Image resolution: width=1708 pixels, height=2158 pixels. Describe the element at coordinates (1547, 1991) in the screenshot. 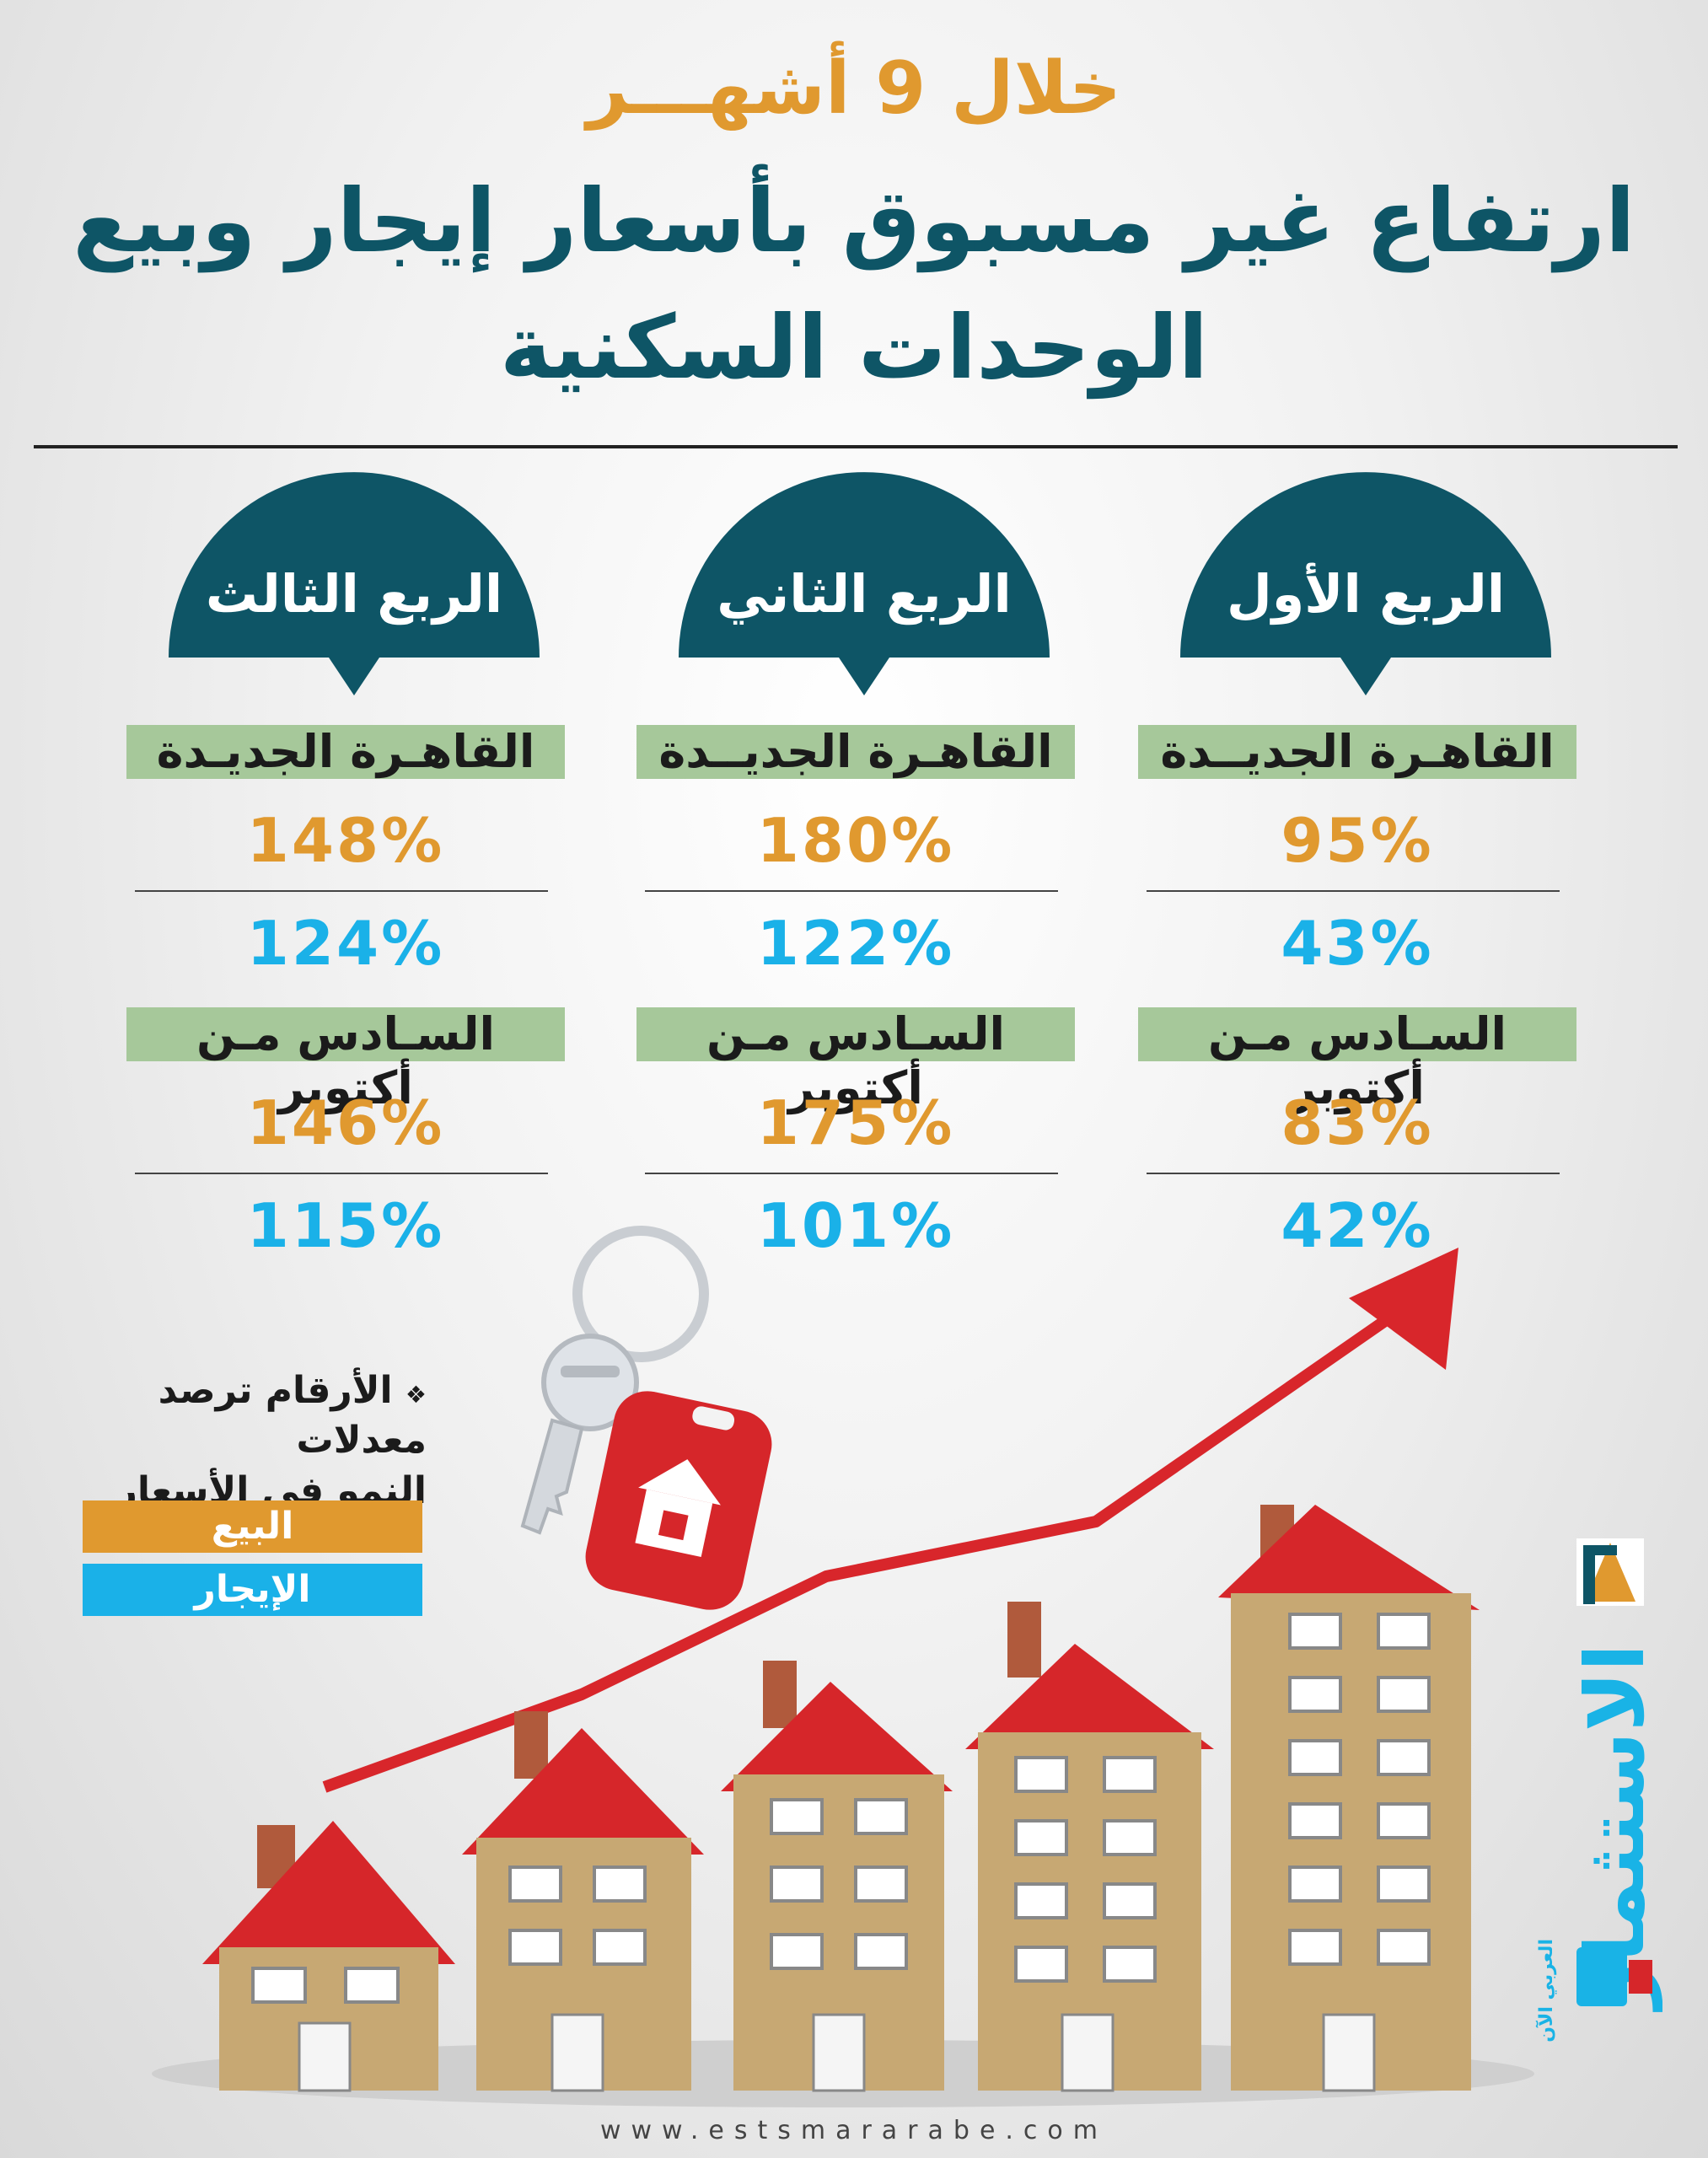

I see `brand-tagline: العربي الآن` at that location.